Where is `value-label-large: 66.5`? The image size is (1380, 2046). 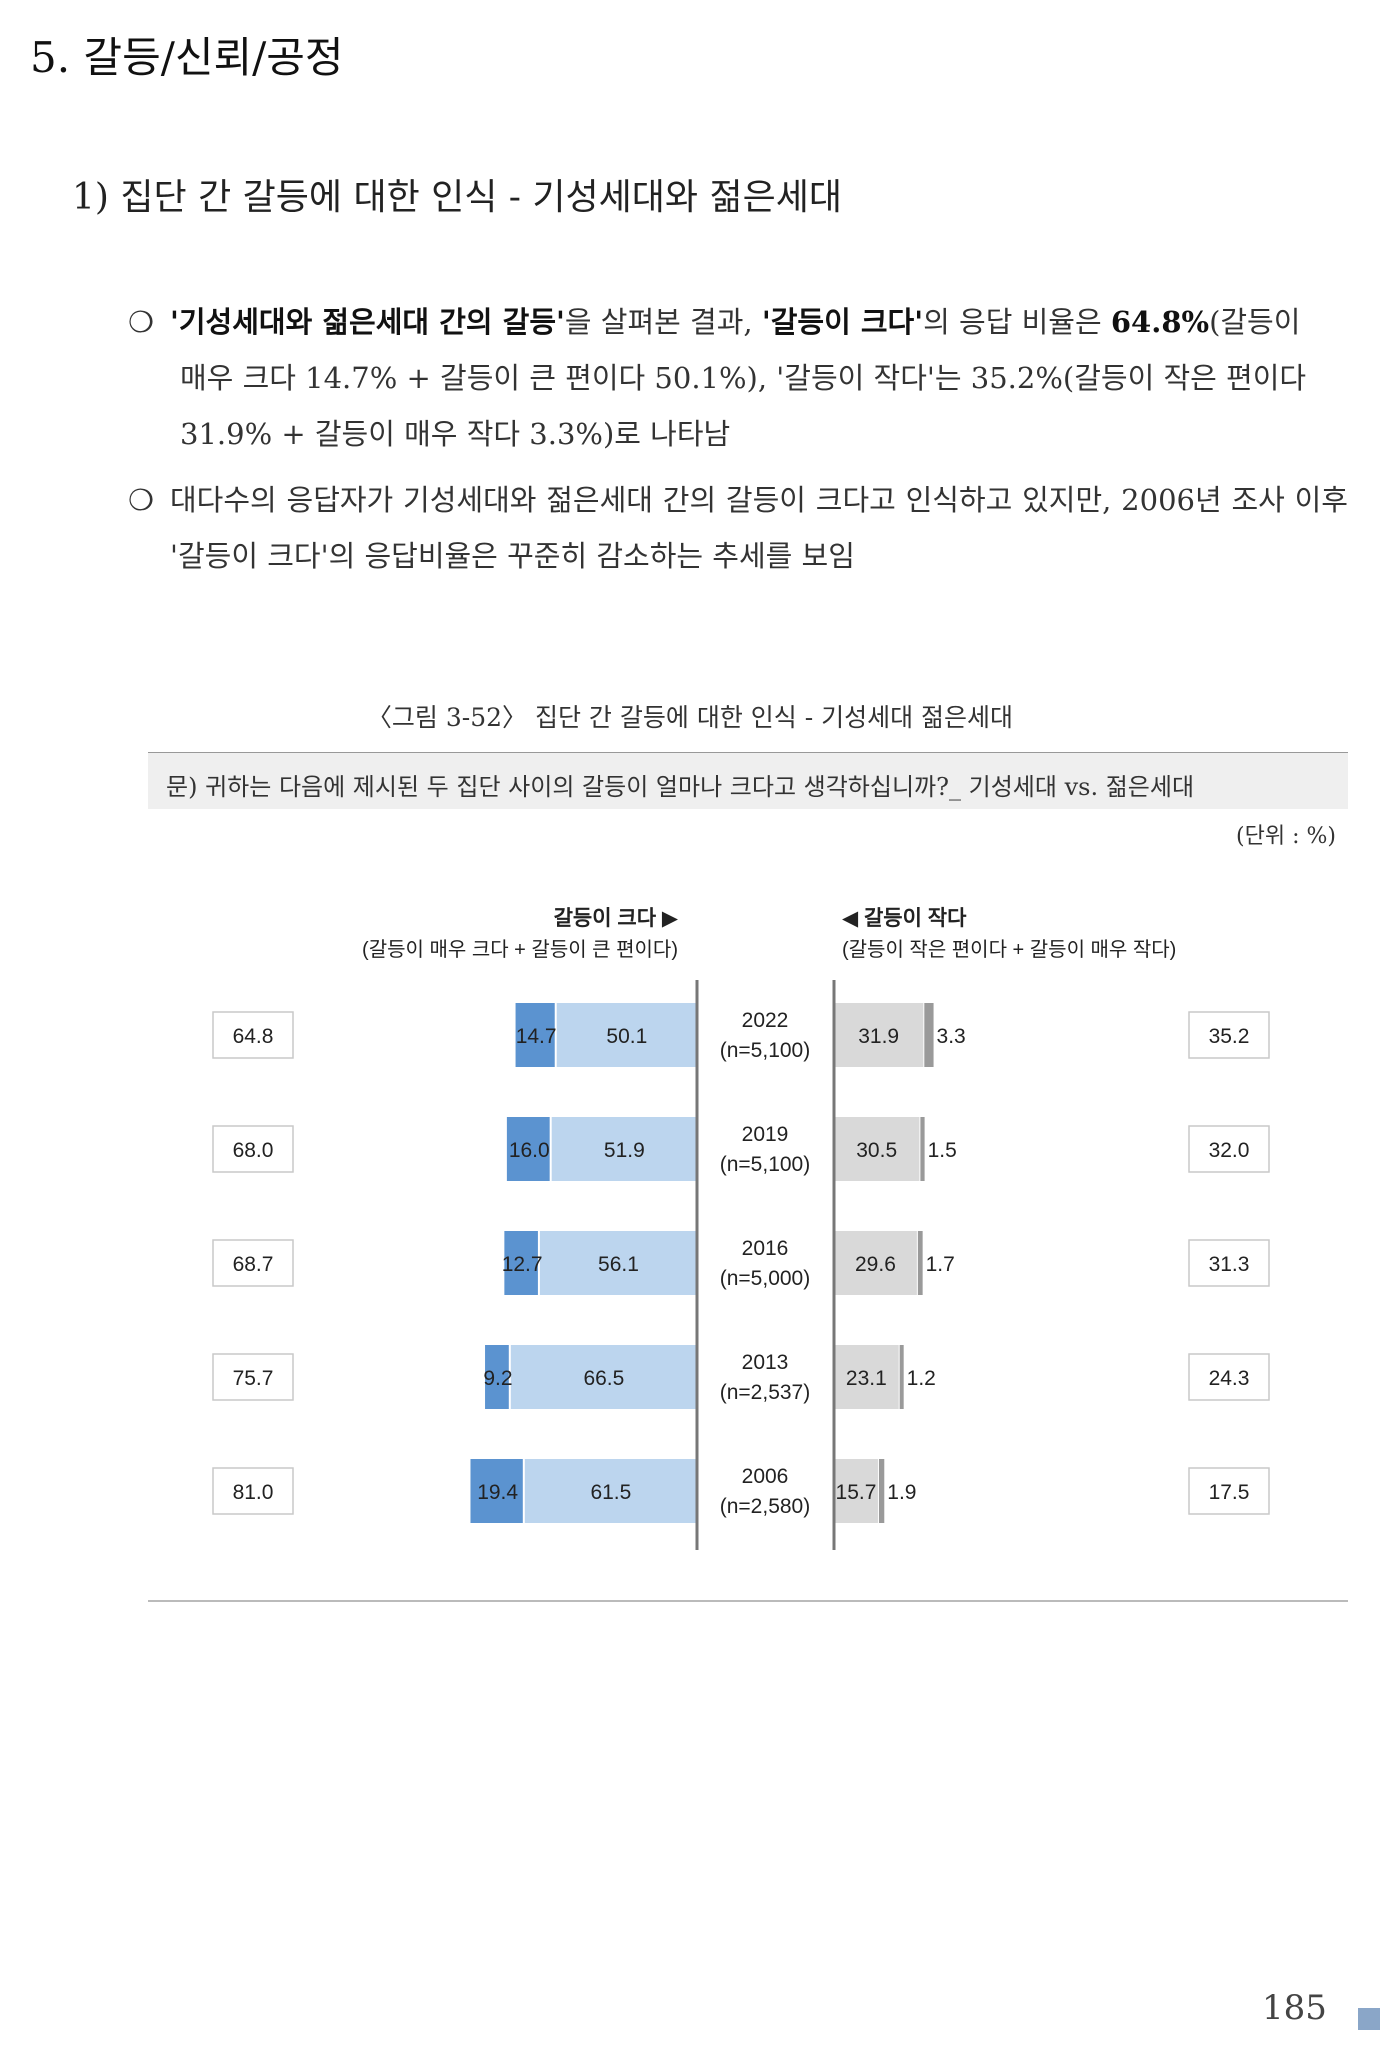
value-label-large: 66.5 is located at coordinates (603, 1378).